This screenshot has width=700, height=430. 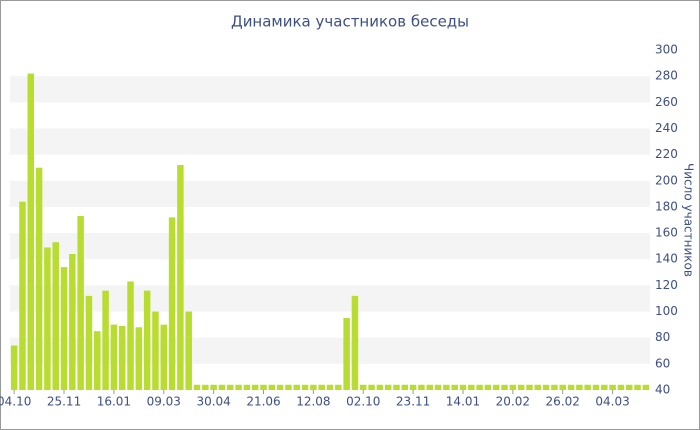 What do you see at coordinates (666, 128) in the screenshot?
I see `y-tick-label: 240` at bounding box center [666, 128].